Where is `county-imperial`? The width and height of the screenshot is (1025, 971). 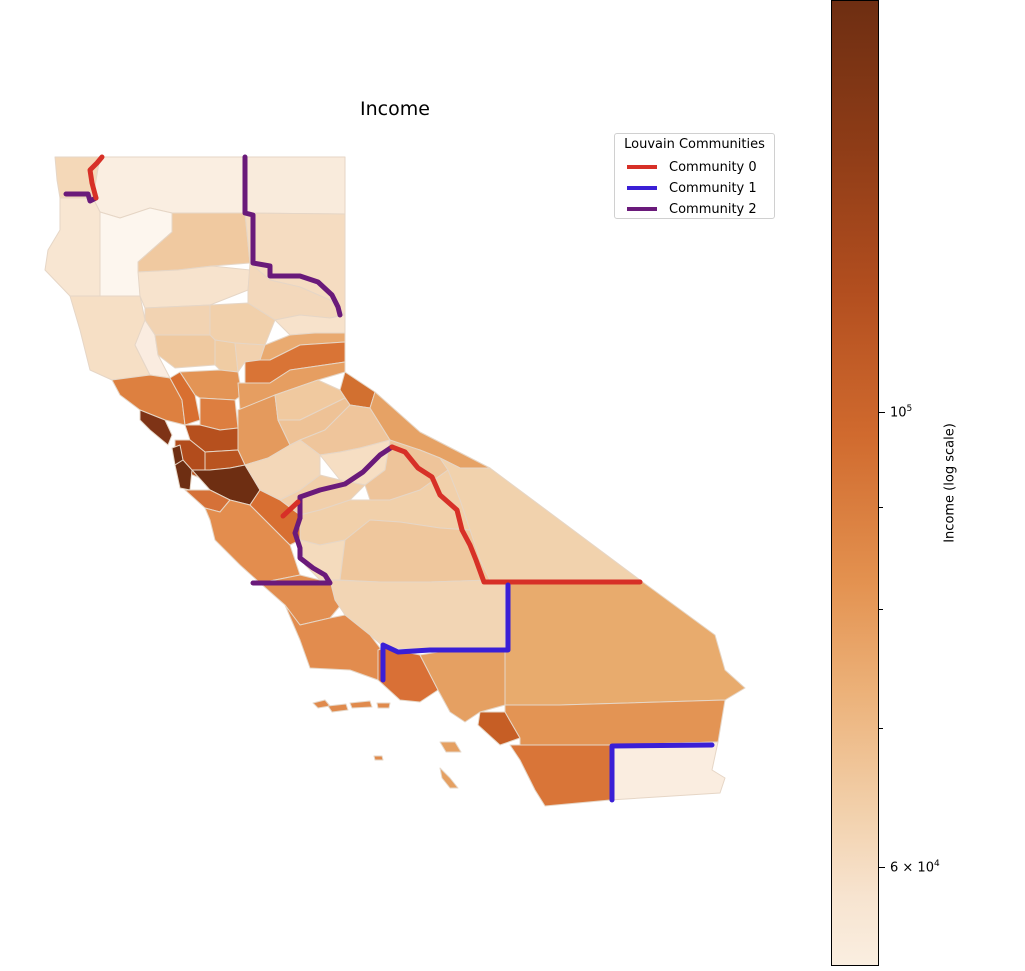
county-imperial is located at coordinates (667, 771).